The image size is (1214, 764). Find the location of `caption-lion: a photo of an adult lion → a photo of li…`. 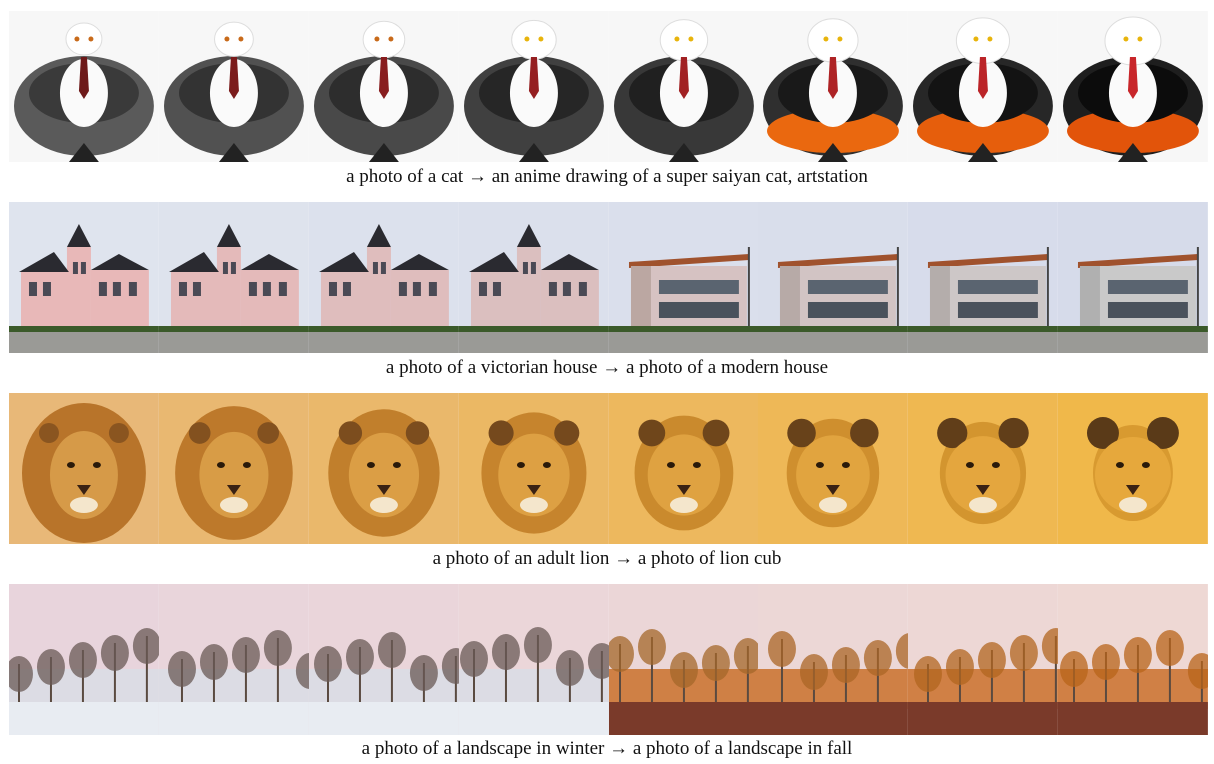

caption-lion: a photo of an adult lion → a photo of li… is located at coordinates (607, 558).